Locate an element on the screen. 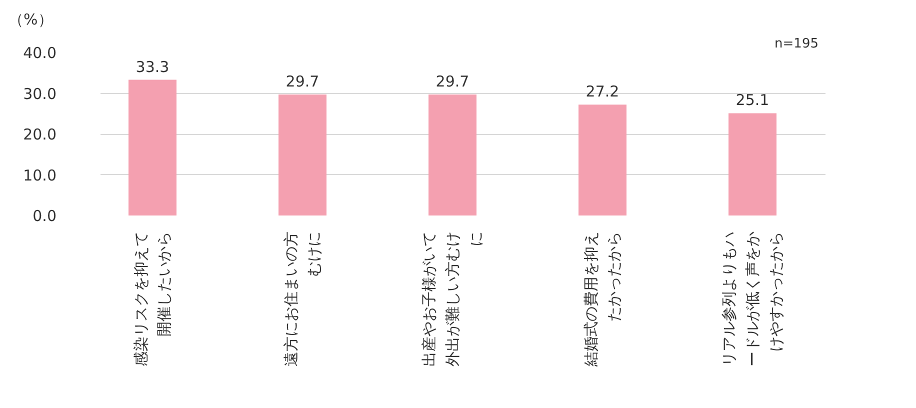  y-axis-title: （%） is located at coordinates (30, 19).